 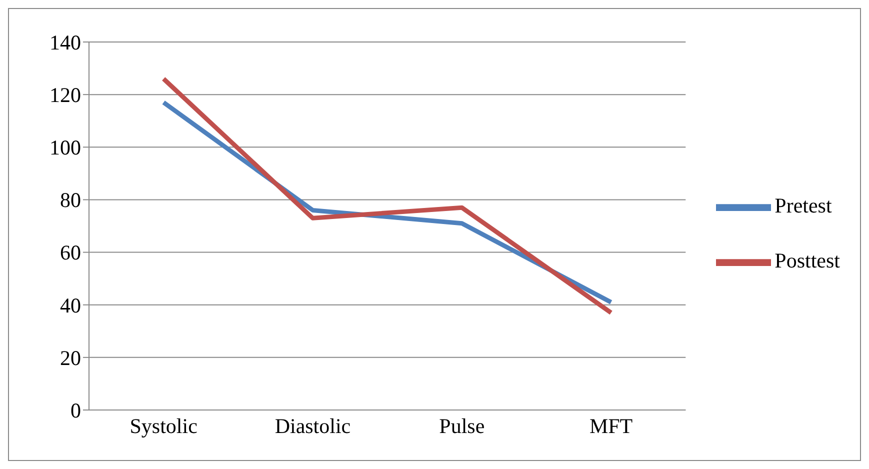 I want to click on x-tick-label: Pulse, so click(x=462, y=426).